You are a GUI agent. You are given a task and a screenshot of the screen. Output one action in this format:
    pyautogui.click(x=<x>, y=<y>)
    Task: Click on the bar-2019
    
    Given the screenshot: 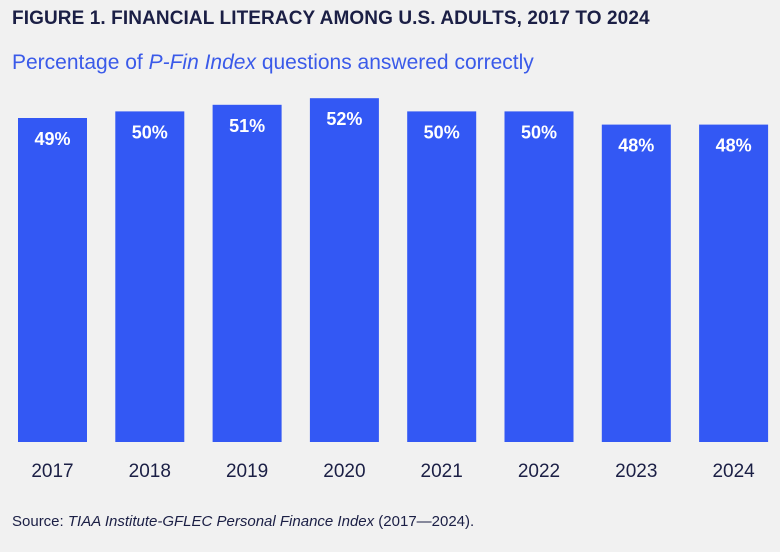 What is the action you would take?
    pyautogui.click(x=247, y=273)
    